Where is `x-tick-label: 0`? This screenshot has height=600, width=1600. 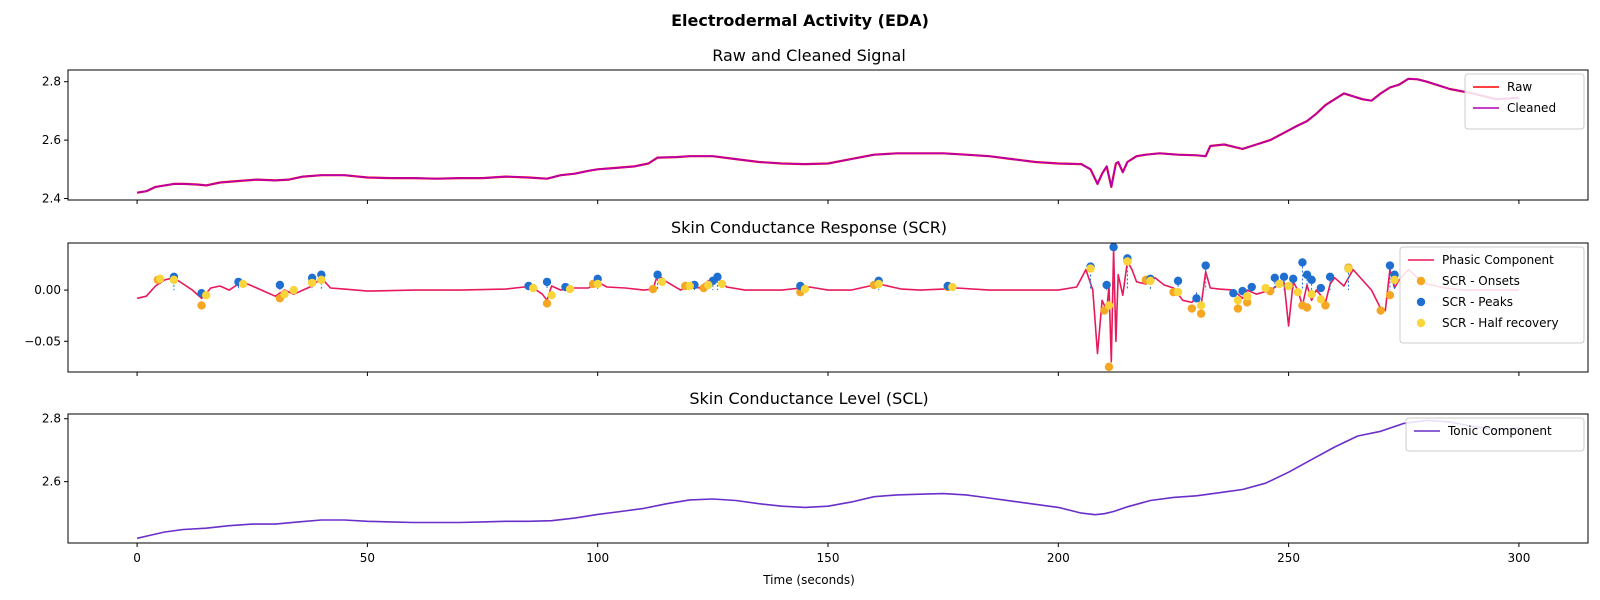 x-tick-label: 0 is located at coordinates (137, 558).